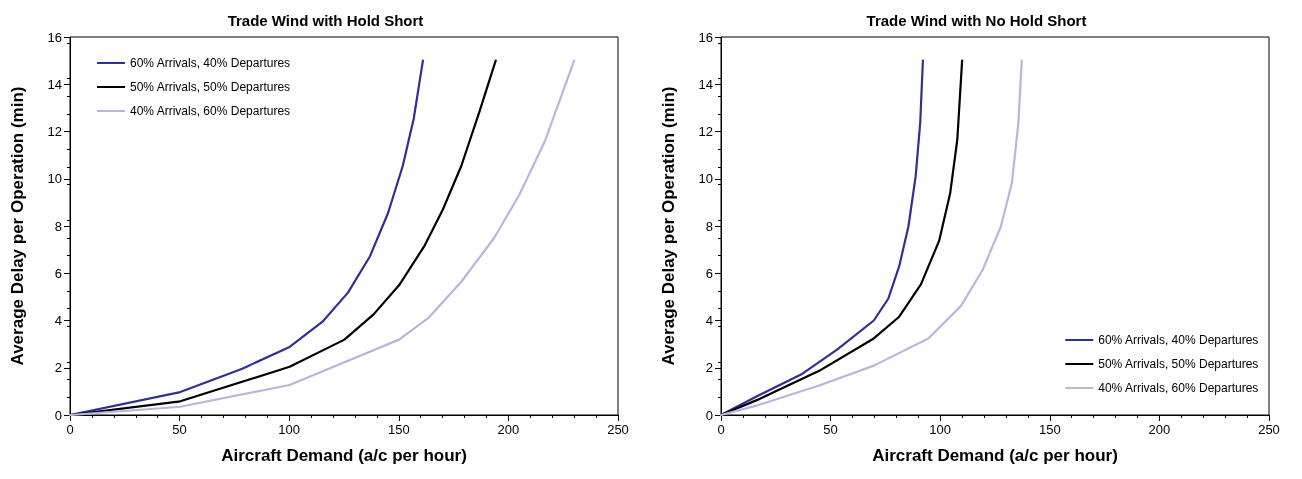 This screenshot has height=479, width=1302. Describe the element at coordinates (821, 238) in the screenshot. I see `line-series` at that location.